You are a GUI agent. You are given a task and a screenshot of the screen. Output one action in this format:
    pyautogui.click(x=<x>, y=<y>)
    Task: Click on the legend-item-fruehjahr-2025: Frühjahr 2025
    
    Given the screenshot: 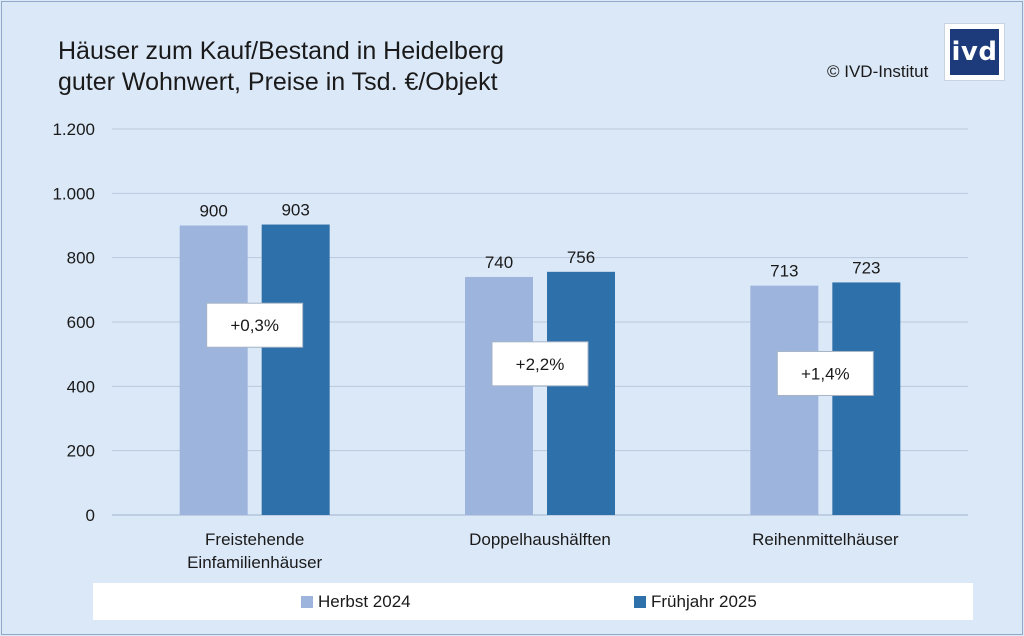 What is the action you would take?
    pyautogui.click(x=695, y=602)
    